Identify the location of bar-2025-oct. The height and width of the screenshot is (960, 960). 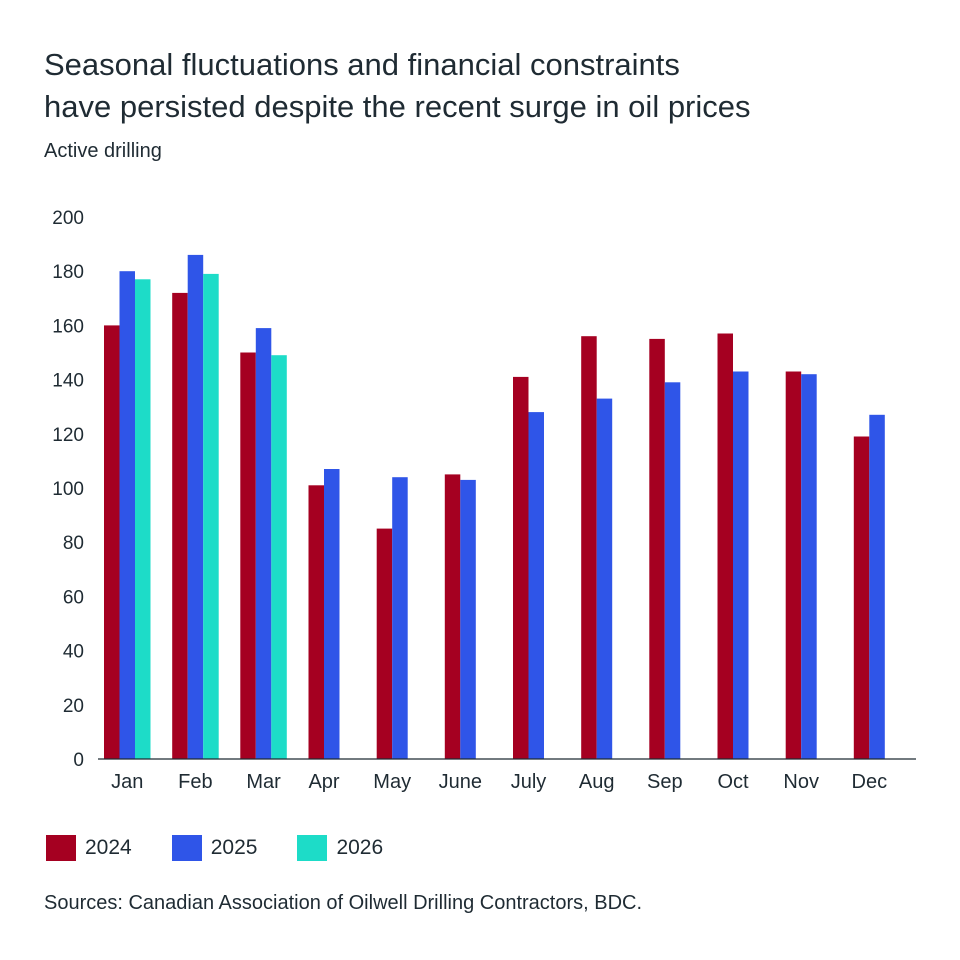
(741, 565).